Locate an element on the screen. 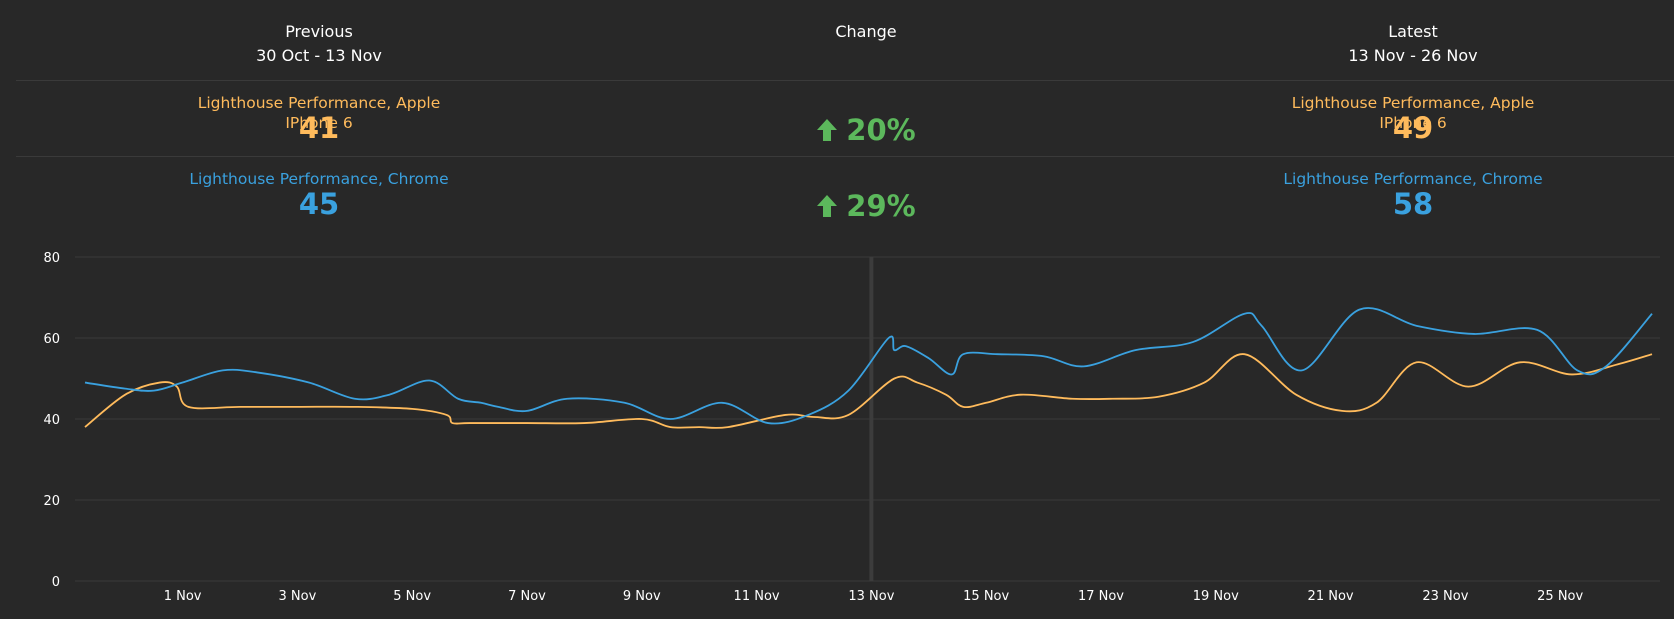 This screenshot has height=619, width=1674. previous-metric-label-iphone: Lighthouse Performance, Apple IPhone 6 is located at coordinates (319, 113).